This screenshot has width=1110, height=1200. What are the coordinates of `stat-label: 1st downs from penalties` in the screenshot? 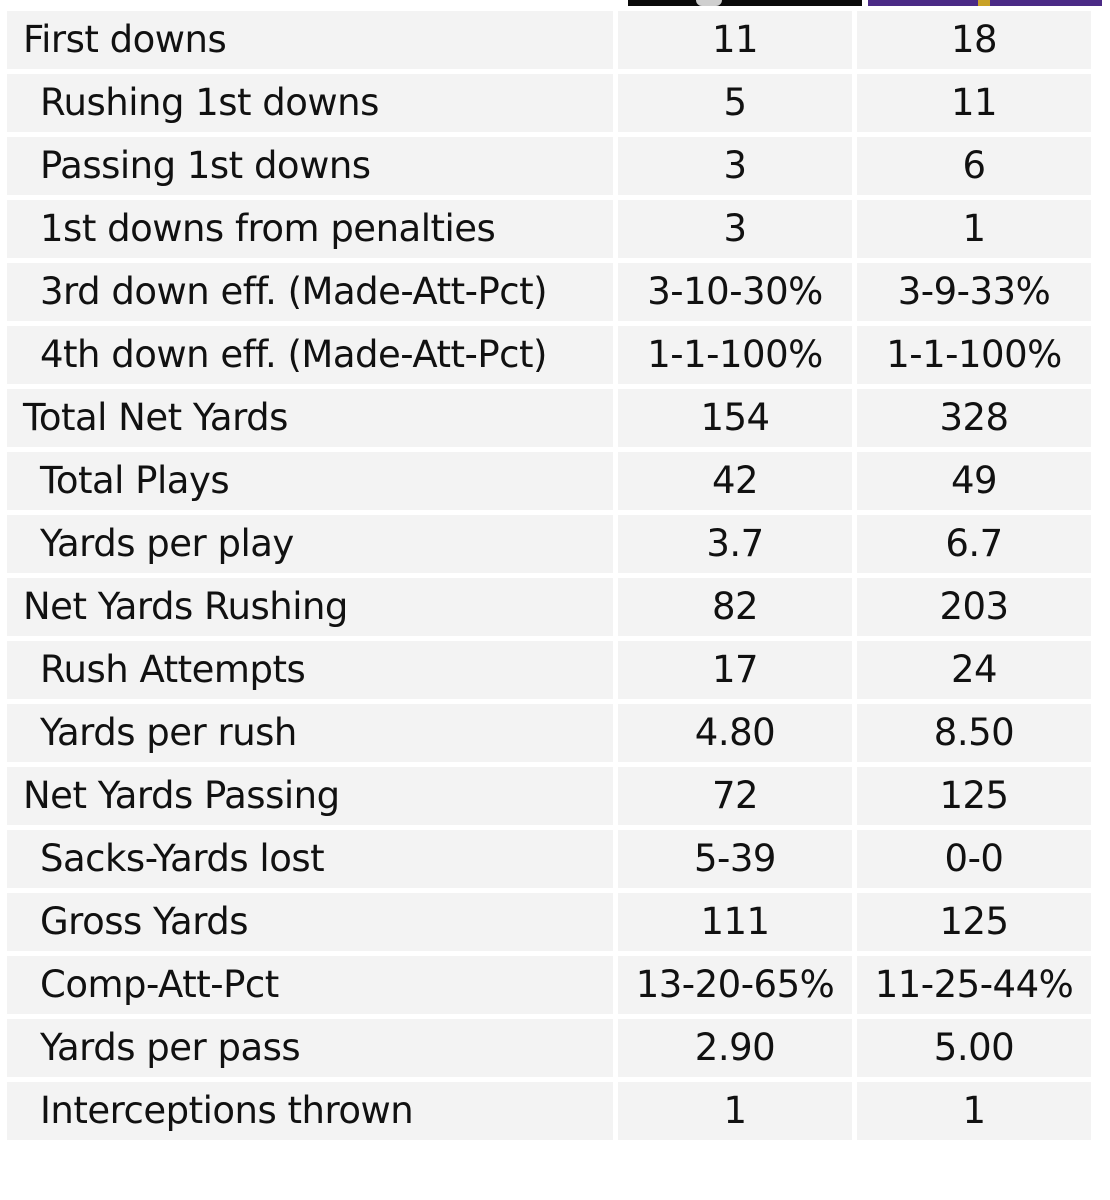 It's located at (310, 229).